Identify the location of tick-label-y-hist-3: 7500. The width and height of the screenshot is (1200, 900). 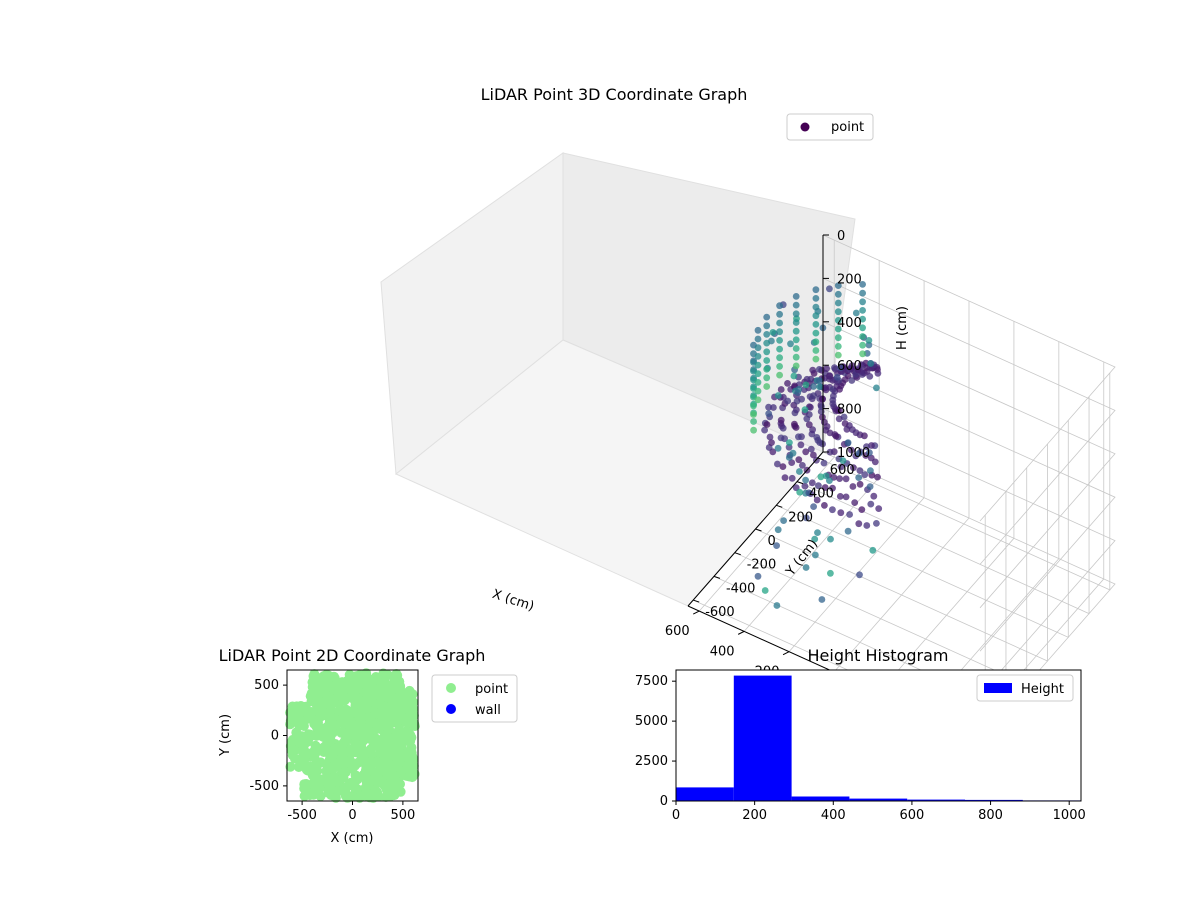
(651, 681).